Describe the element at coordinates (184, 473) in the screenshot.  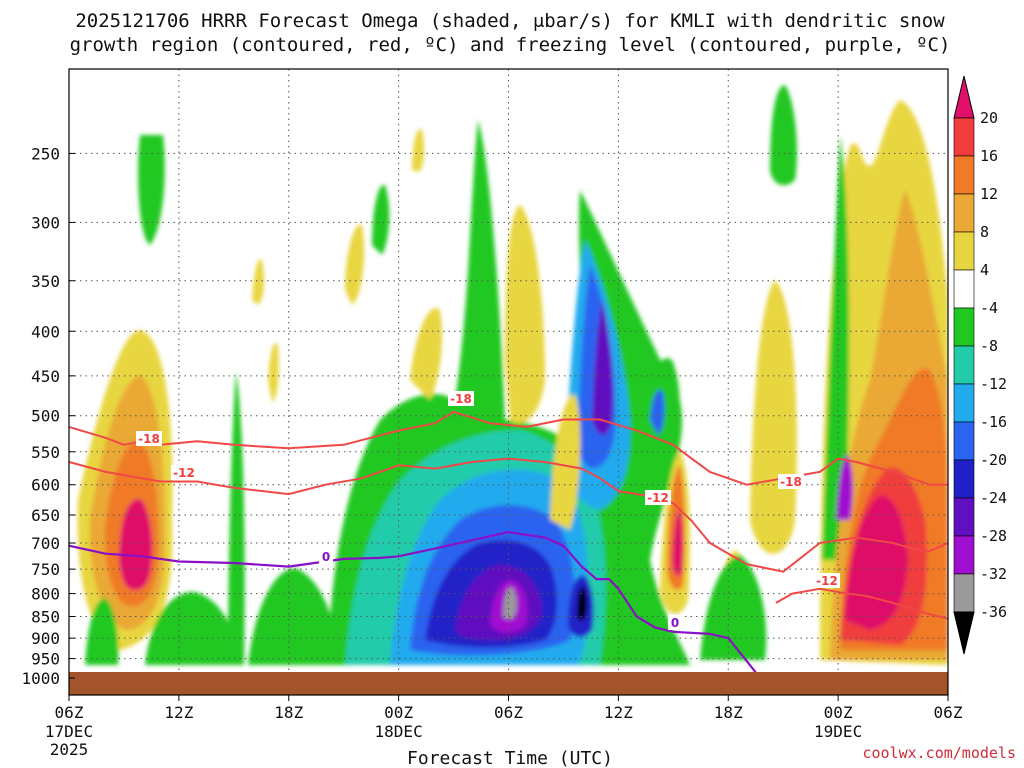
I see `dgz-lower-label-1: -12` at that location.